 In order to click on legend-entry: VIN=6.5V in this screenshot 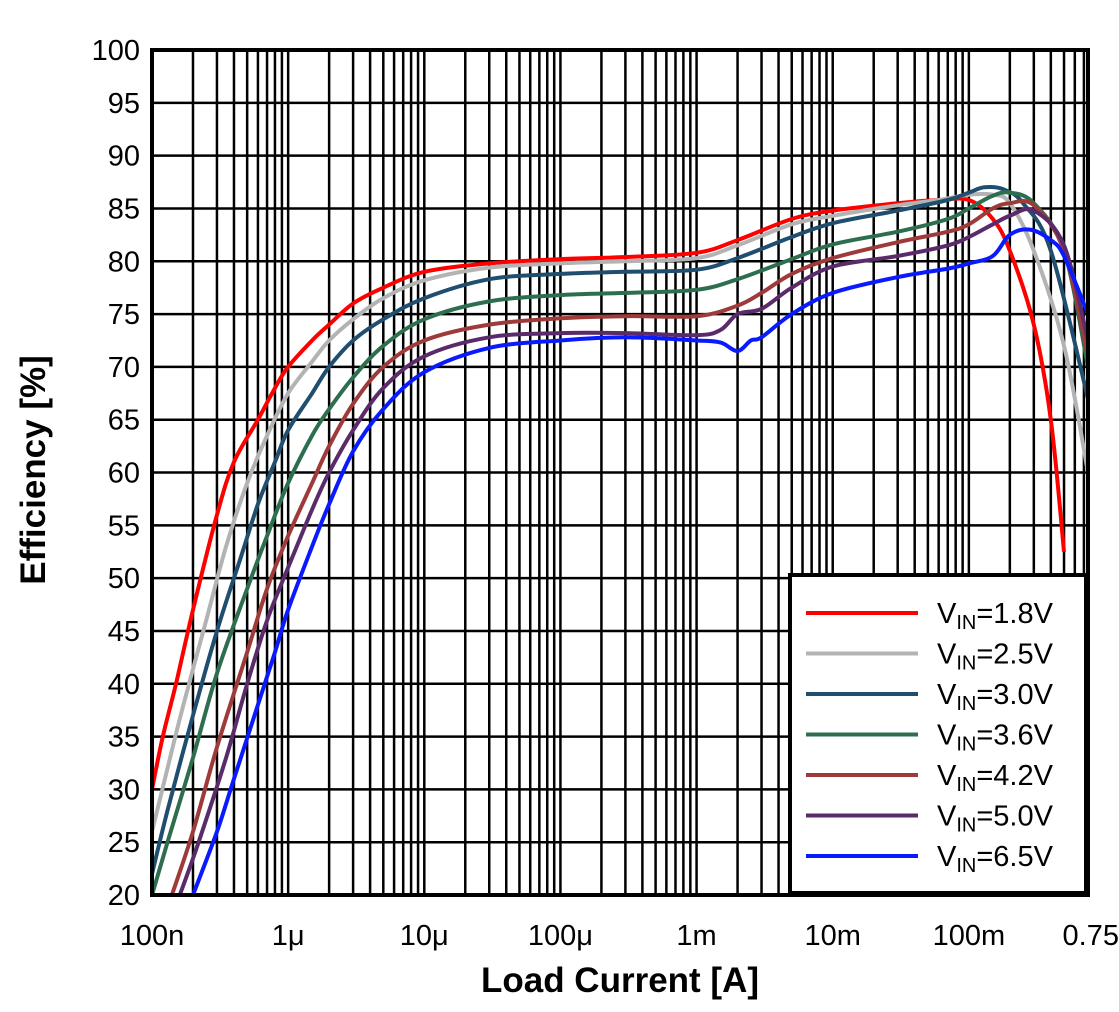, I will do `click(995, 859)`.